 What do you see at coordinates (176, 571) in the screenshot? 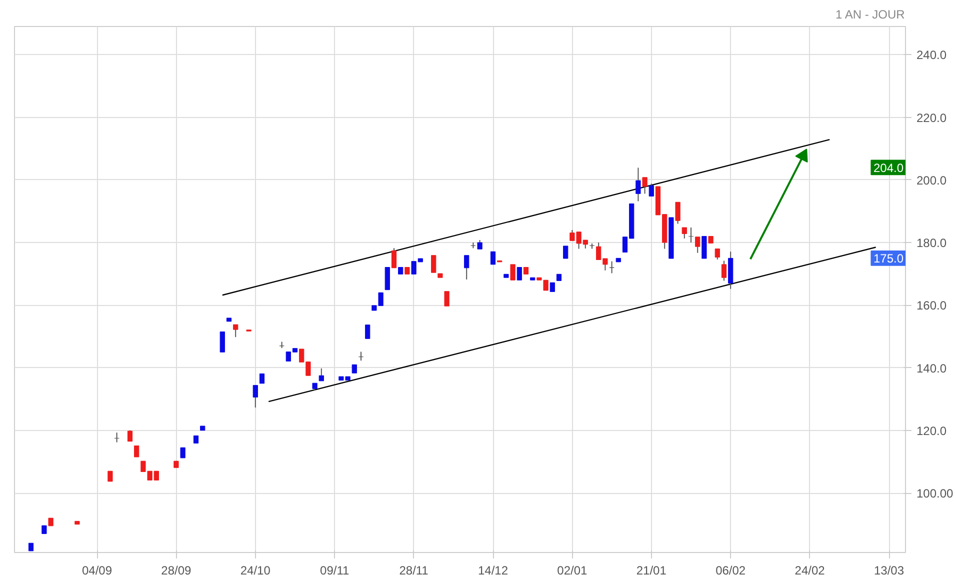
I see `x-tick-label: 28/09` at bounding box center [176, 571].